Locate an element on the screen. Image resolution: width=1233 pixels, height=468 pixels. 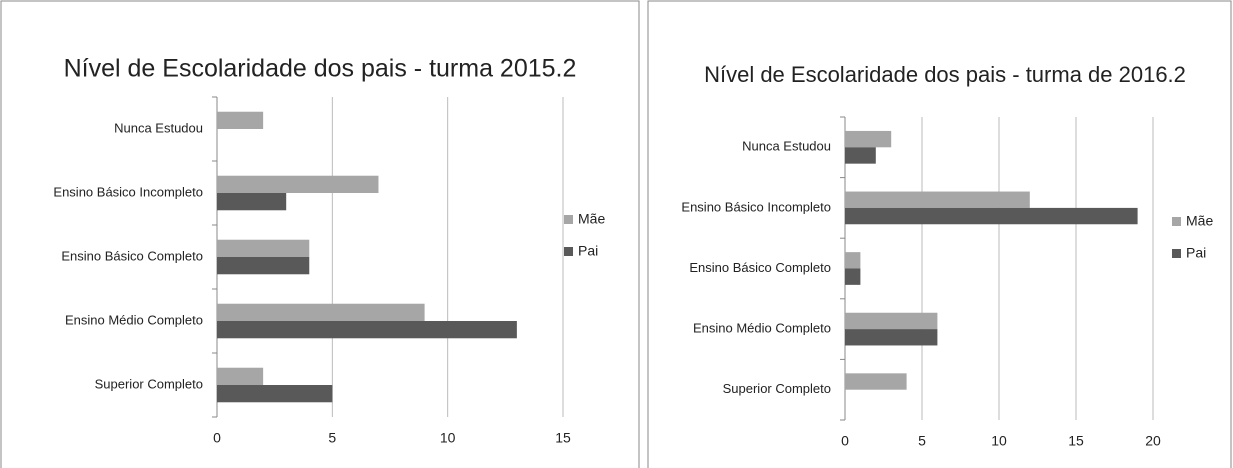
x-tick-label: 20 is located at coordinates (1153, 441).